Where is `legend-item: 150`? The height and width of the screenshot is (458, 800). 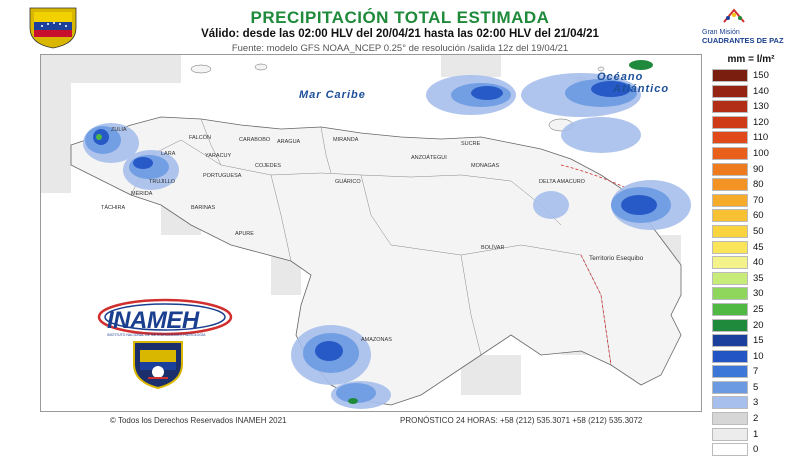
legend-item: 150 is located at coordinates (751, 76).